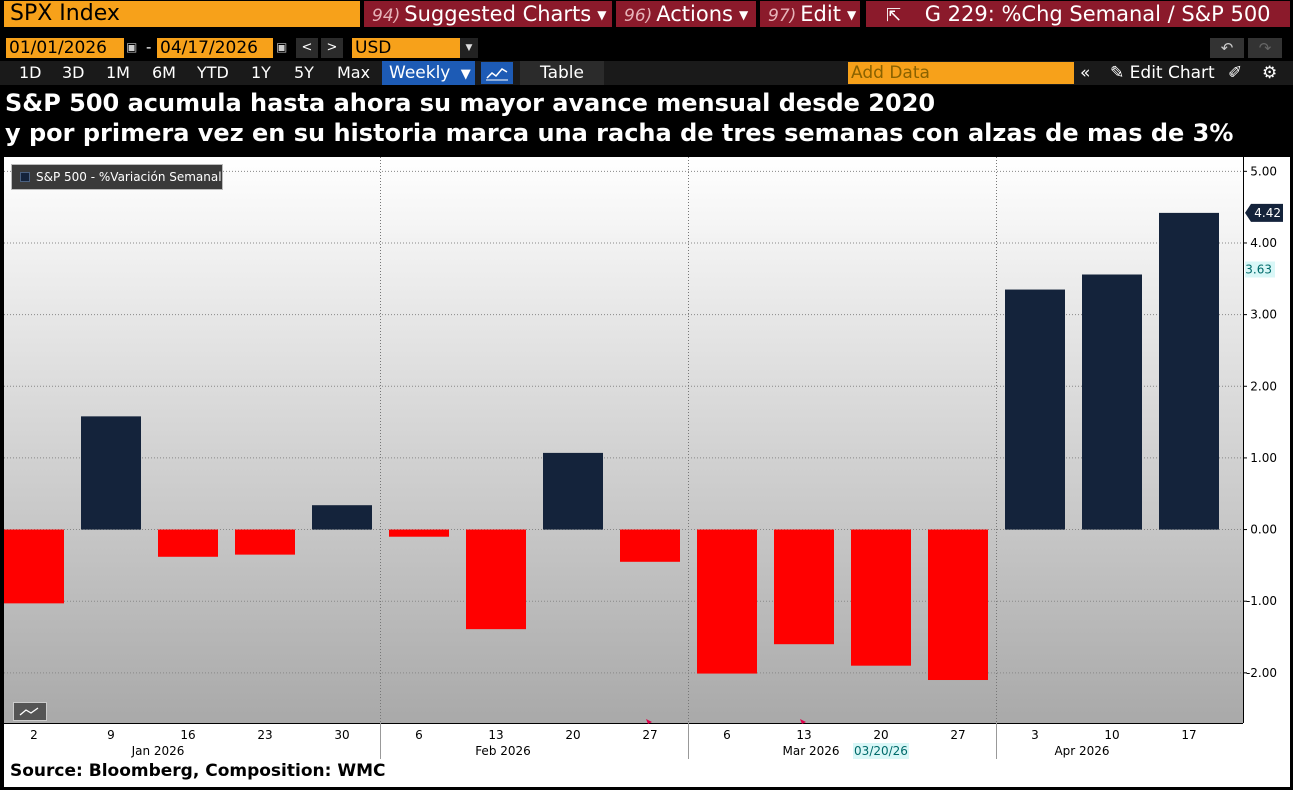 The image size is (1293, 790). Describe the element at coordinates (820, 14) in the screenshot. I see `edit-label: Edit` at that location.